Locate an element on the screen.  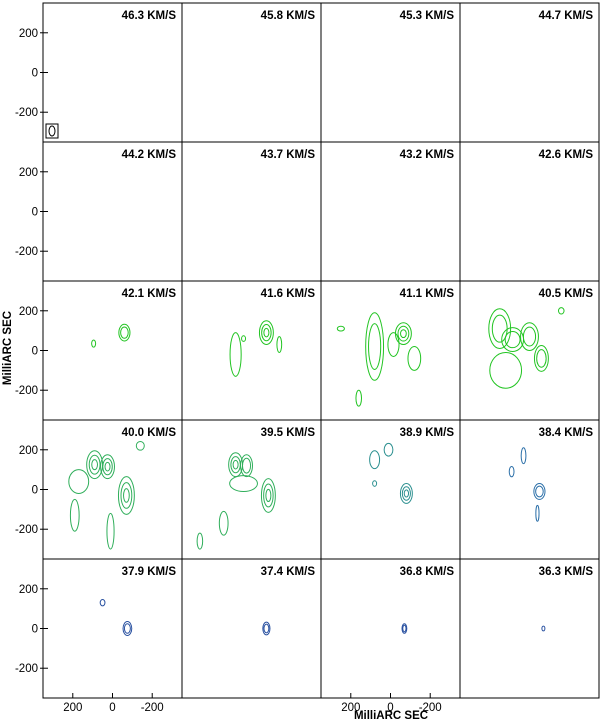
channel-panel: 44.2 KM/S 200 0 -200 is located at coordinates (99, 211).